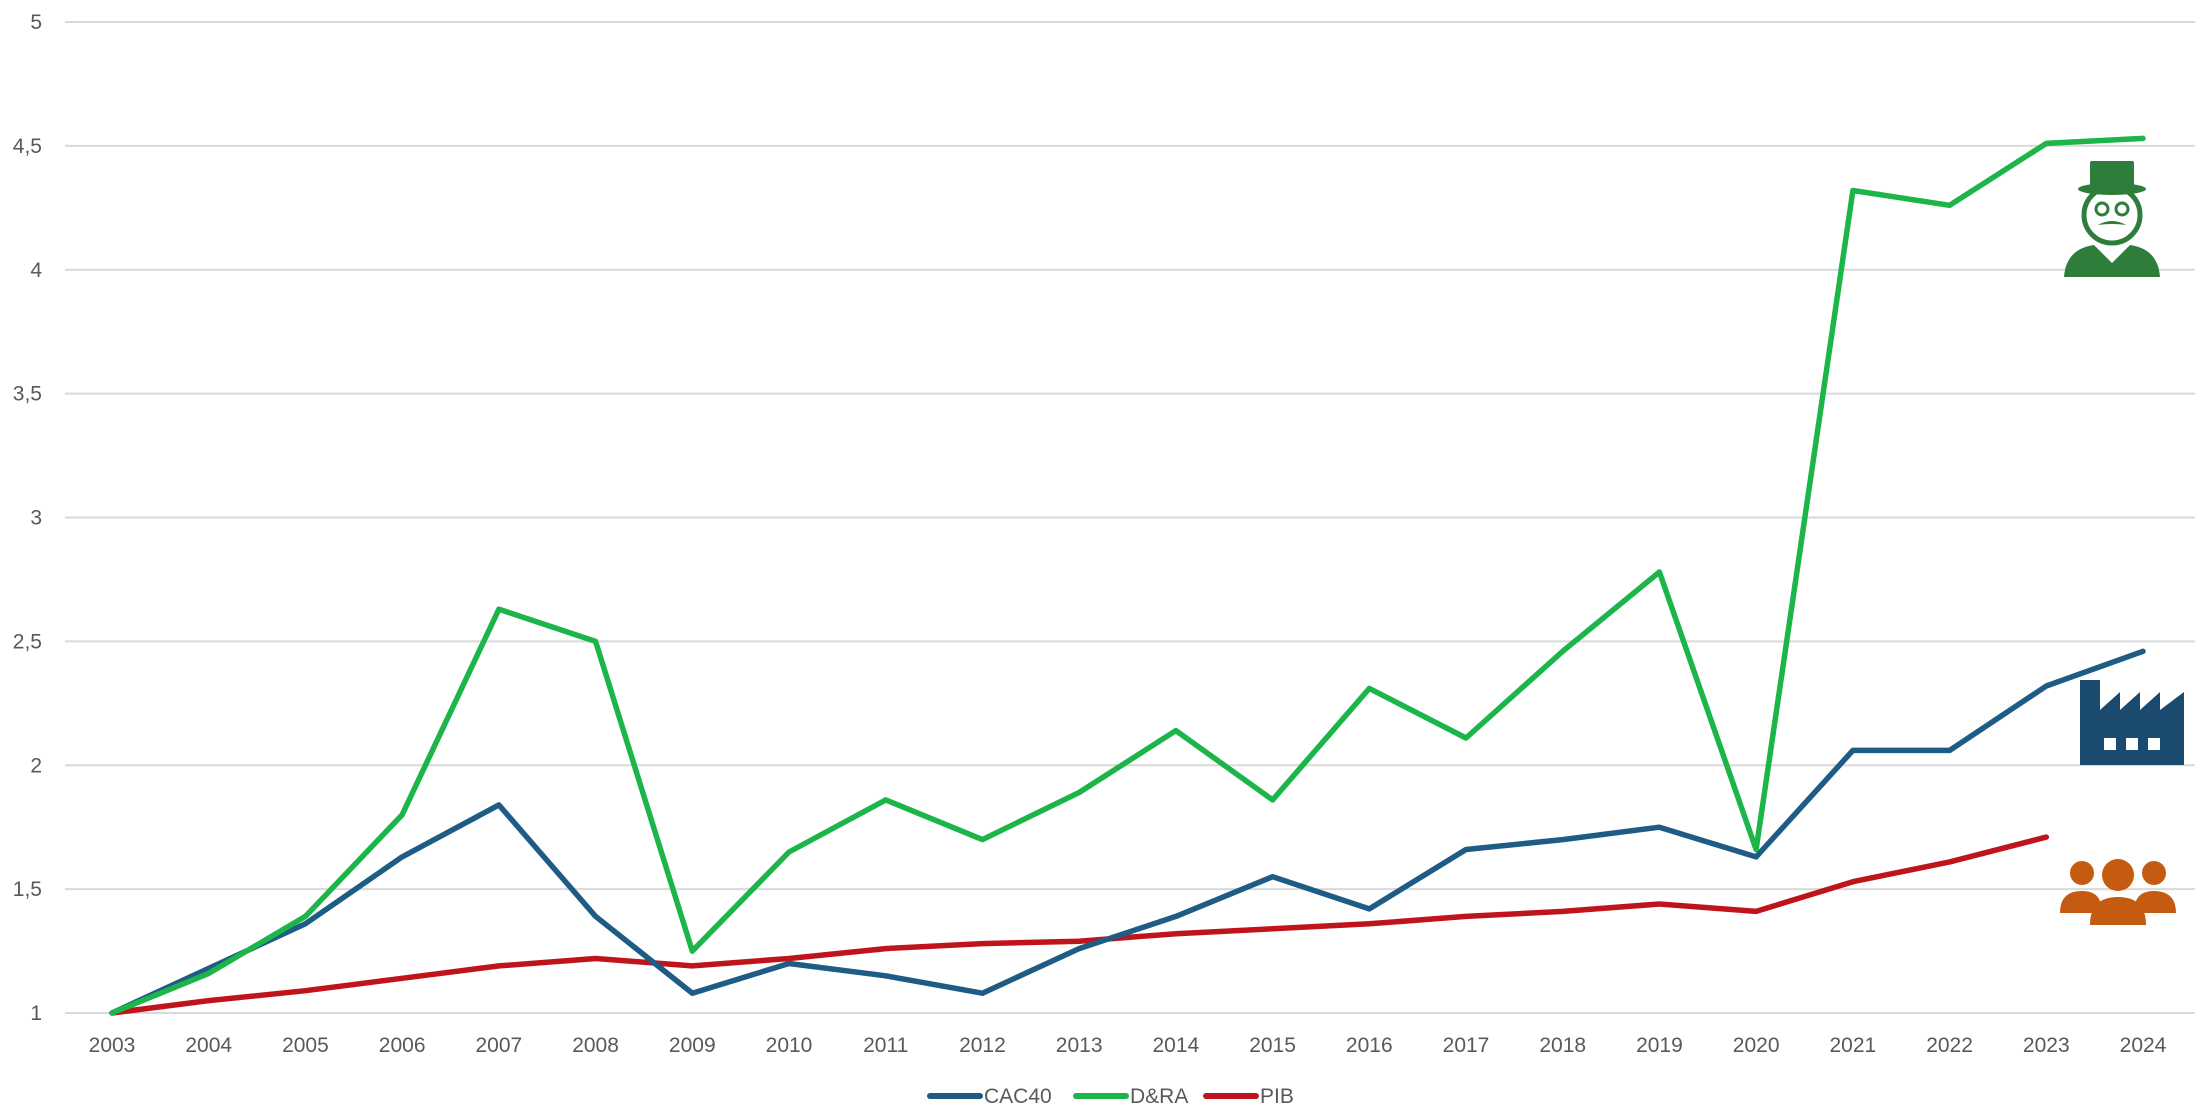 This screenshot has height=1115, width=2200. What do you see at coordinates (36, 270) in the screenshot?
I see `y-tick-label: 4` at bounding box center [36, 270].